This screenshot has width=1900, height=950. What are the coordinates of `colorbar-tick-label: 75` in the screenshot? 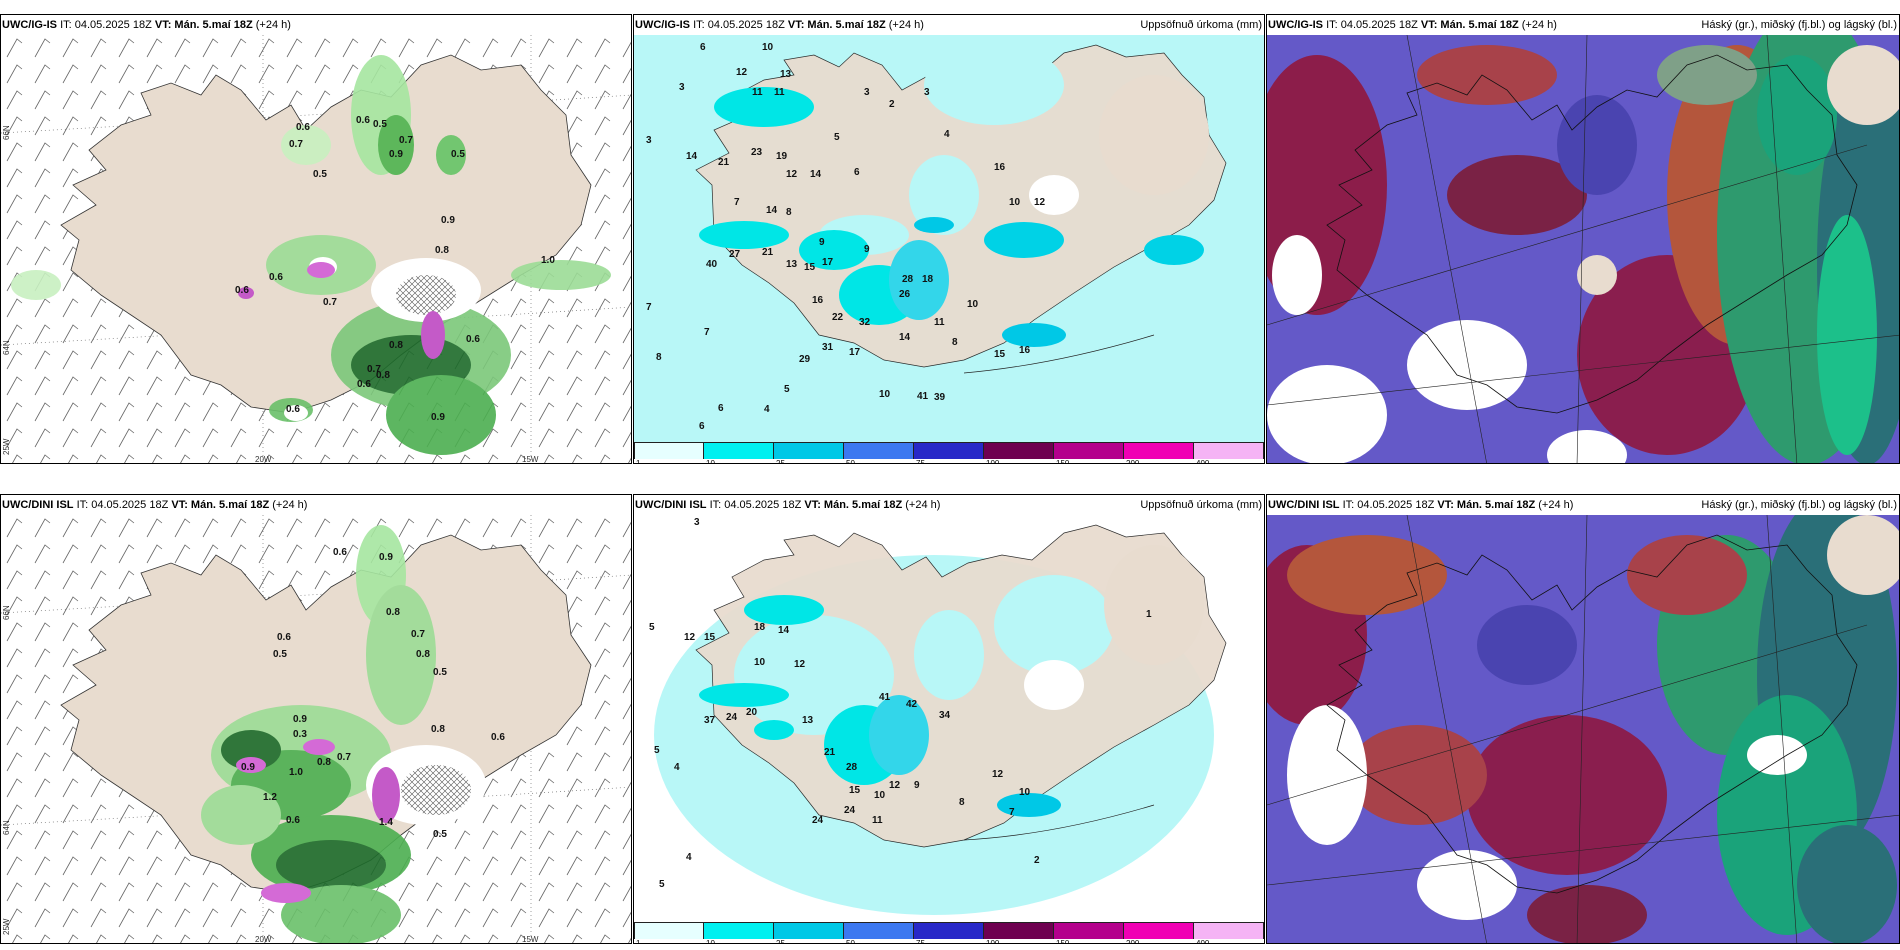 It's located at (920, 461).